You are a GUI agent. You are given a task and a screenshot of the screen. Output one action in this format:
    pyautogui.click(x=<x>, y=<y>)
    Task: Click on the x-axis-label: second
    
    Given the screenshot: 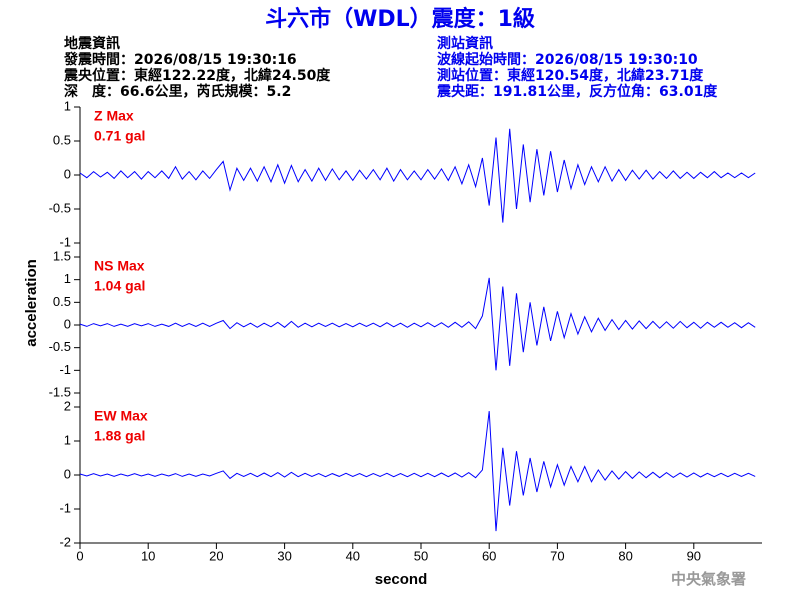 What is the action you would take?
    pyautogui.click(x=401, y=579)
    